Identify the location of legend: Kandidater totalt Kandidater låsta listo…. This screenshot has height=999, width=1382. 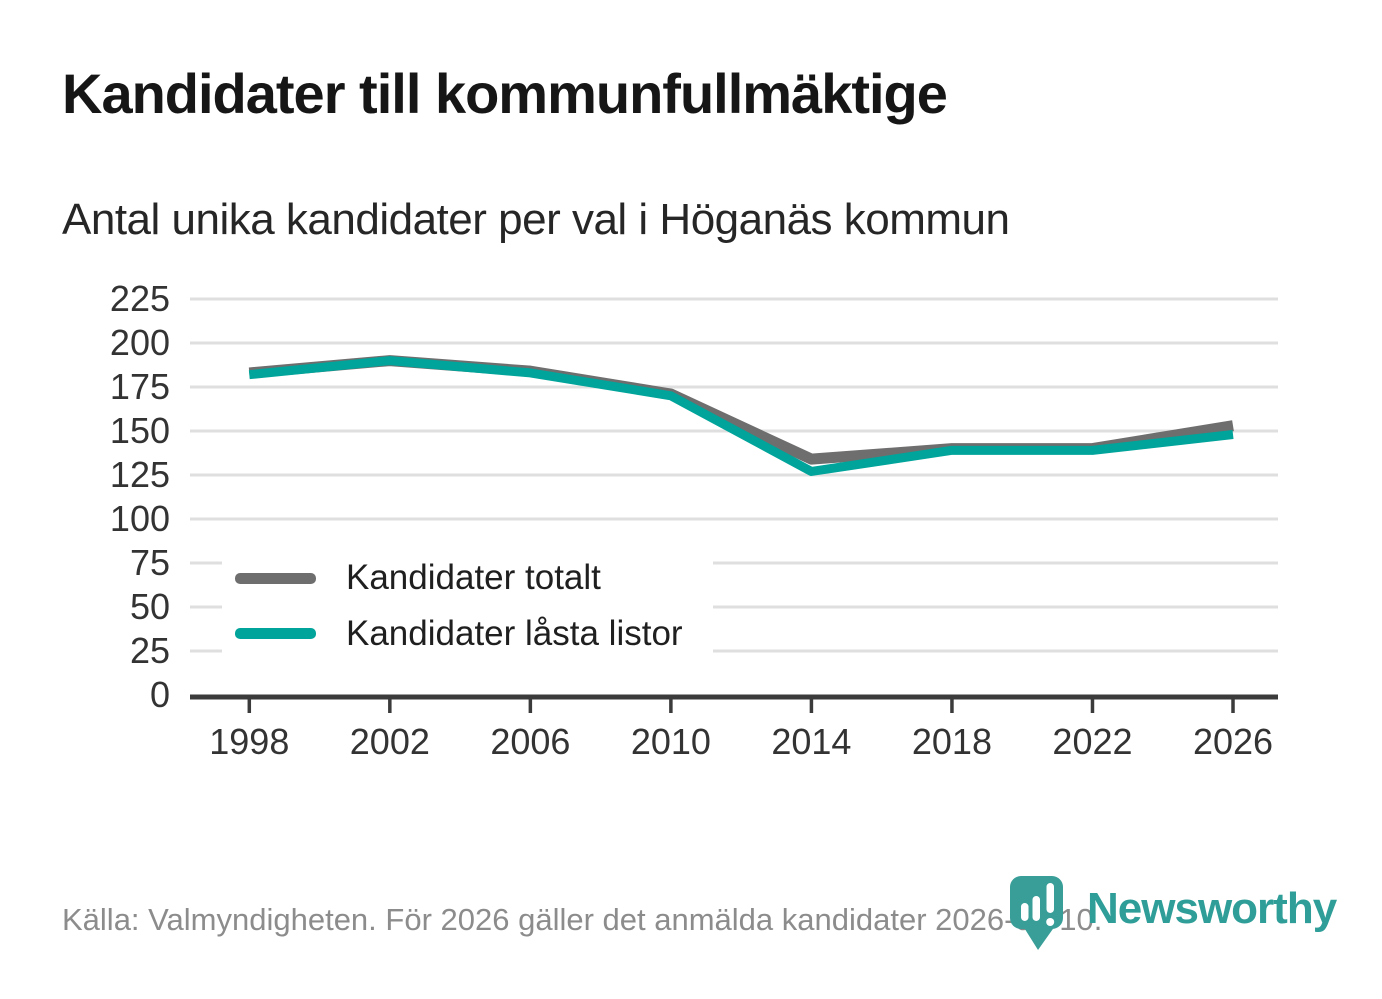
(467, 607).